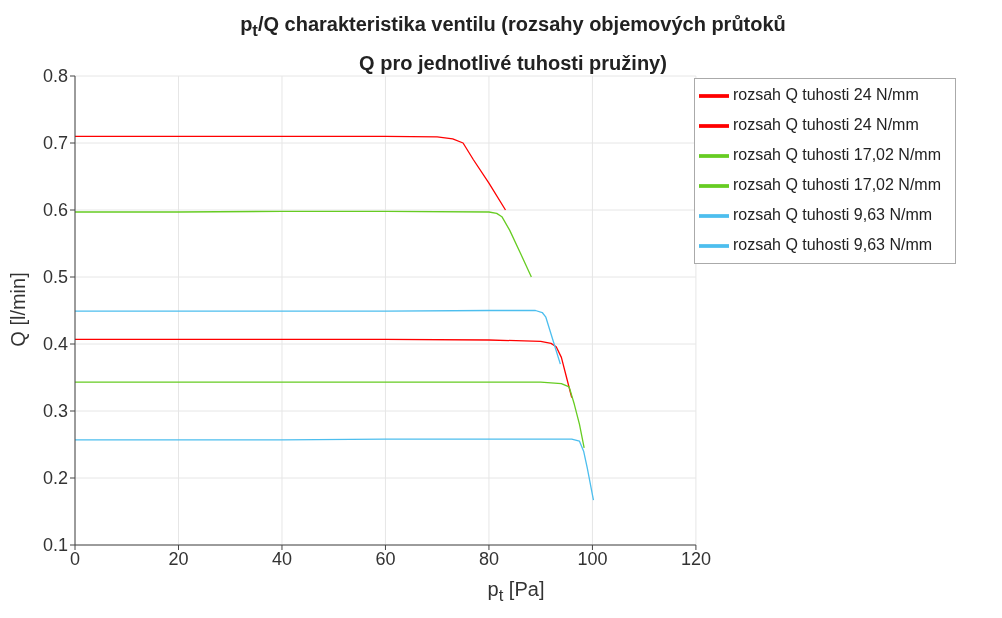 Image resolution: width=1002 pixels, height=618 pixels. What do you see at coordinates (695, 558) in the screenshot?
I see `x-tick-label: 120` at bounding box center [695, 558].